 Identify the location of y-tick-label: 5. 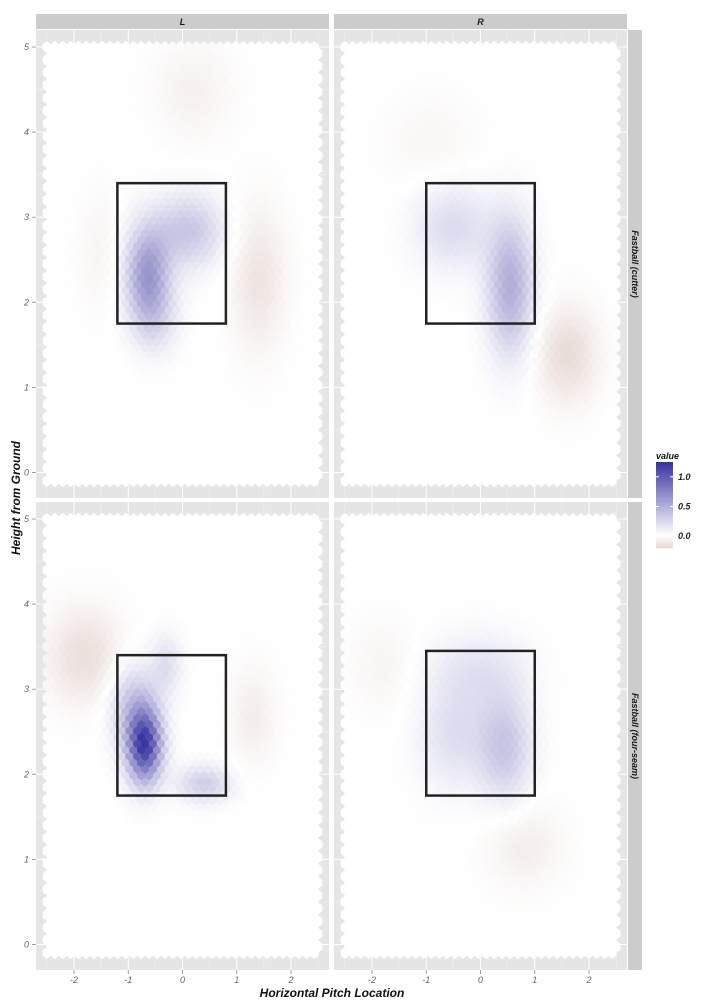
(27, 47).